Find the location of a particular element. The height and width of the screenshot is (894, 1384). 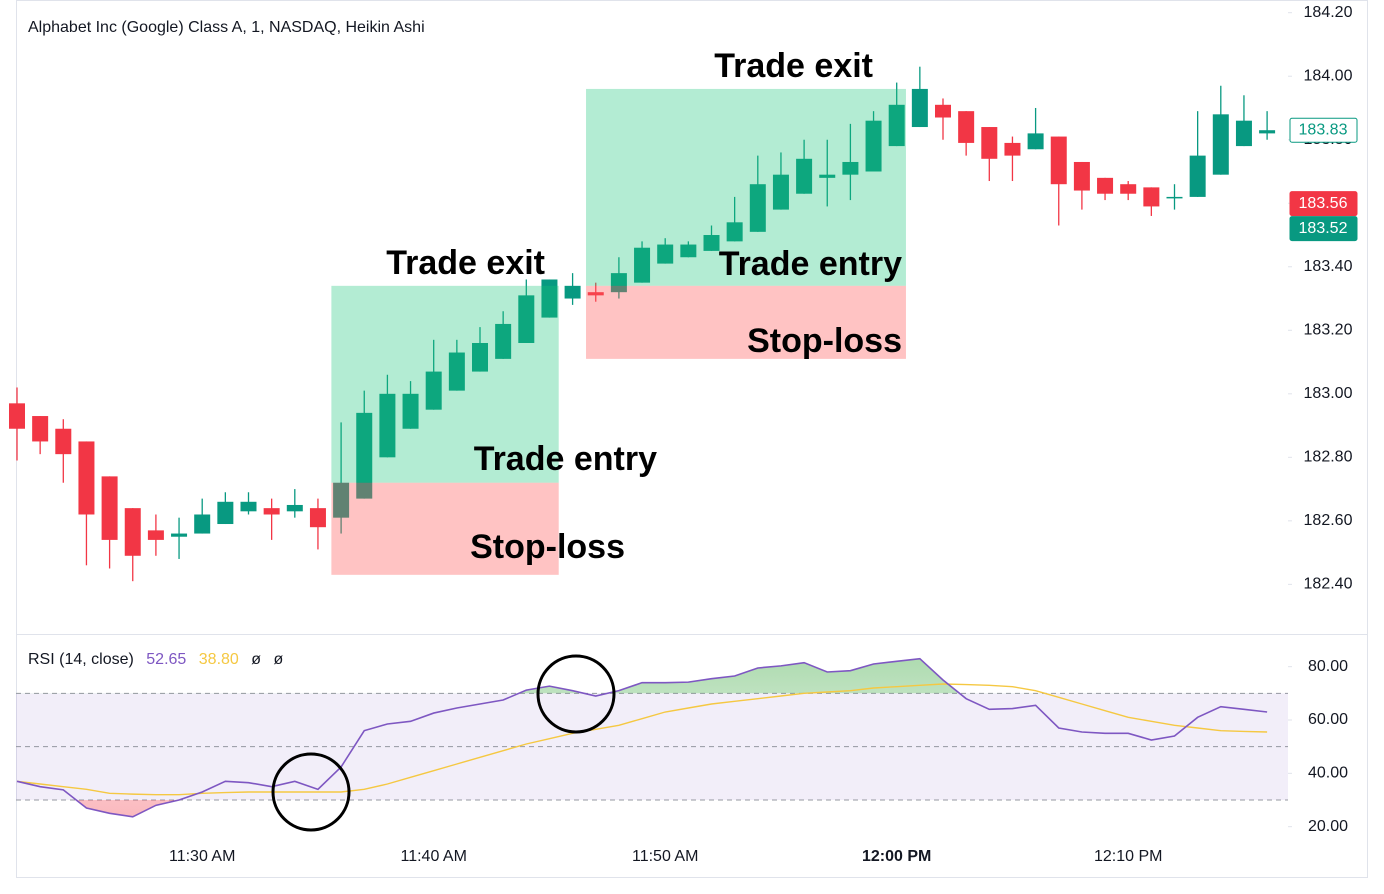

overbought-fill is located at coordinates (642, 676).